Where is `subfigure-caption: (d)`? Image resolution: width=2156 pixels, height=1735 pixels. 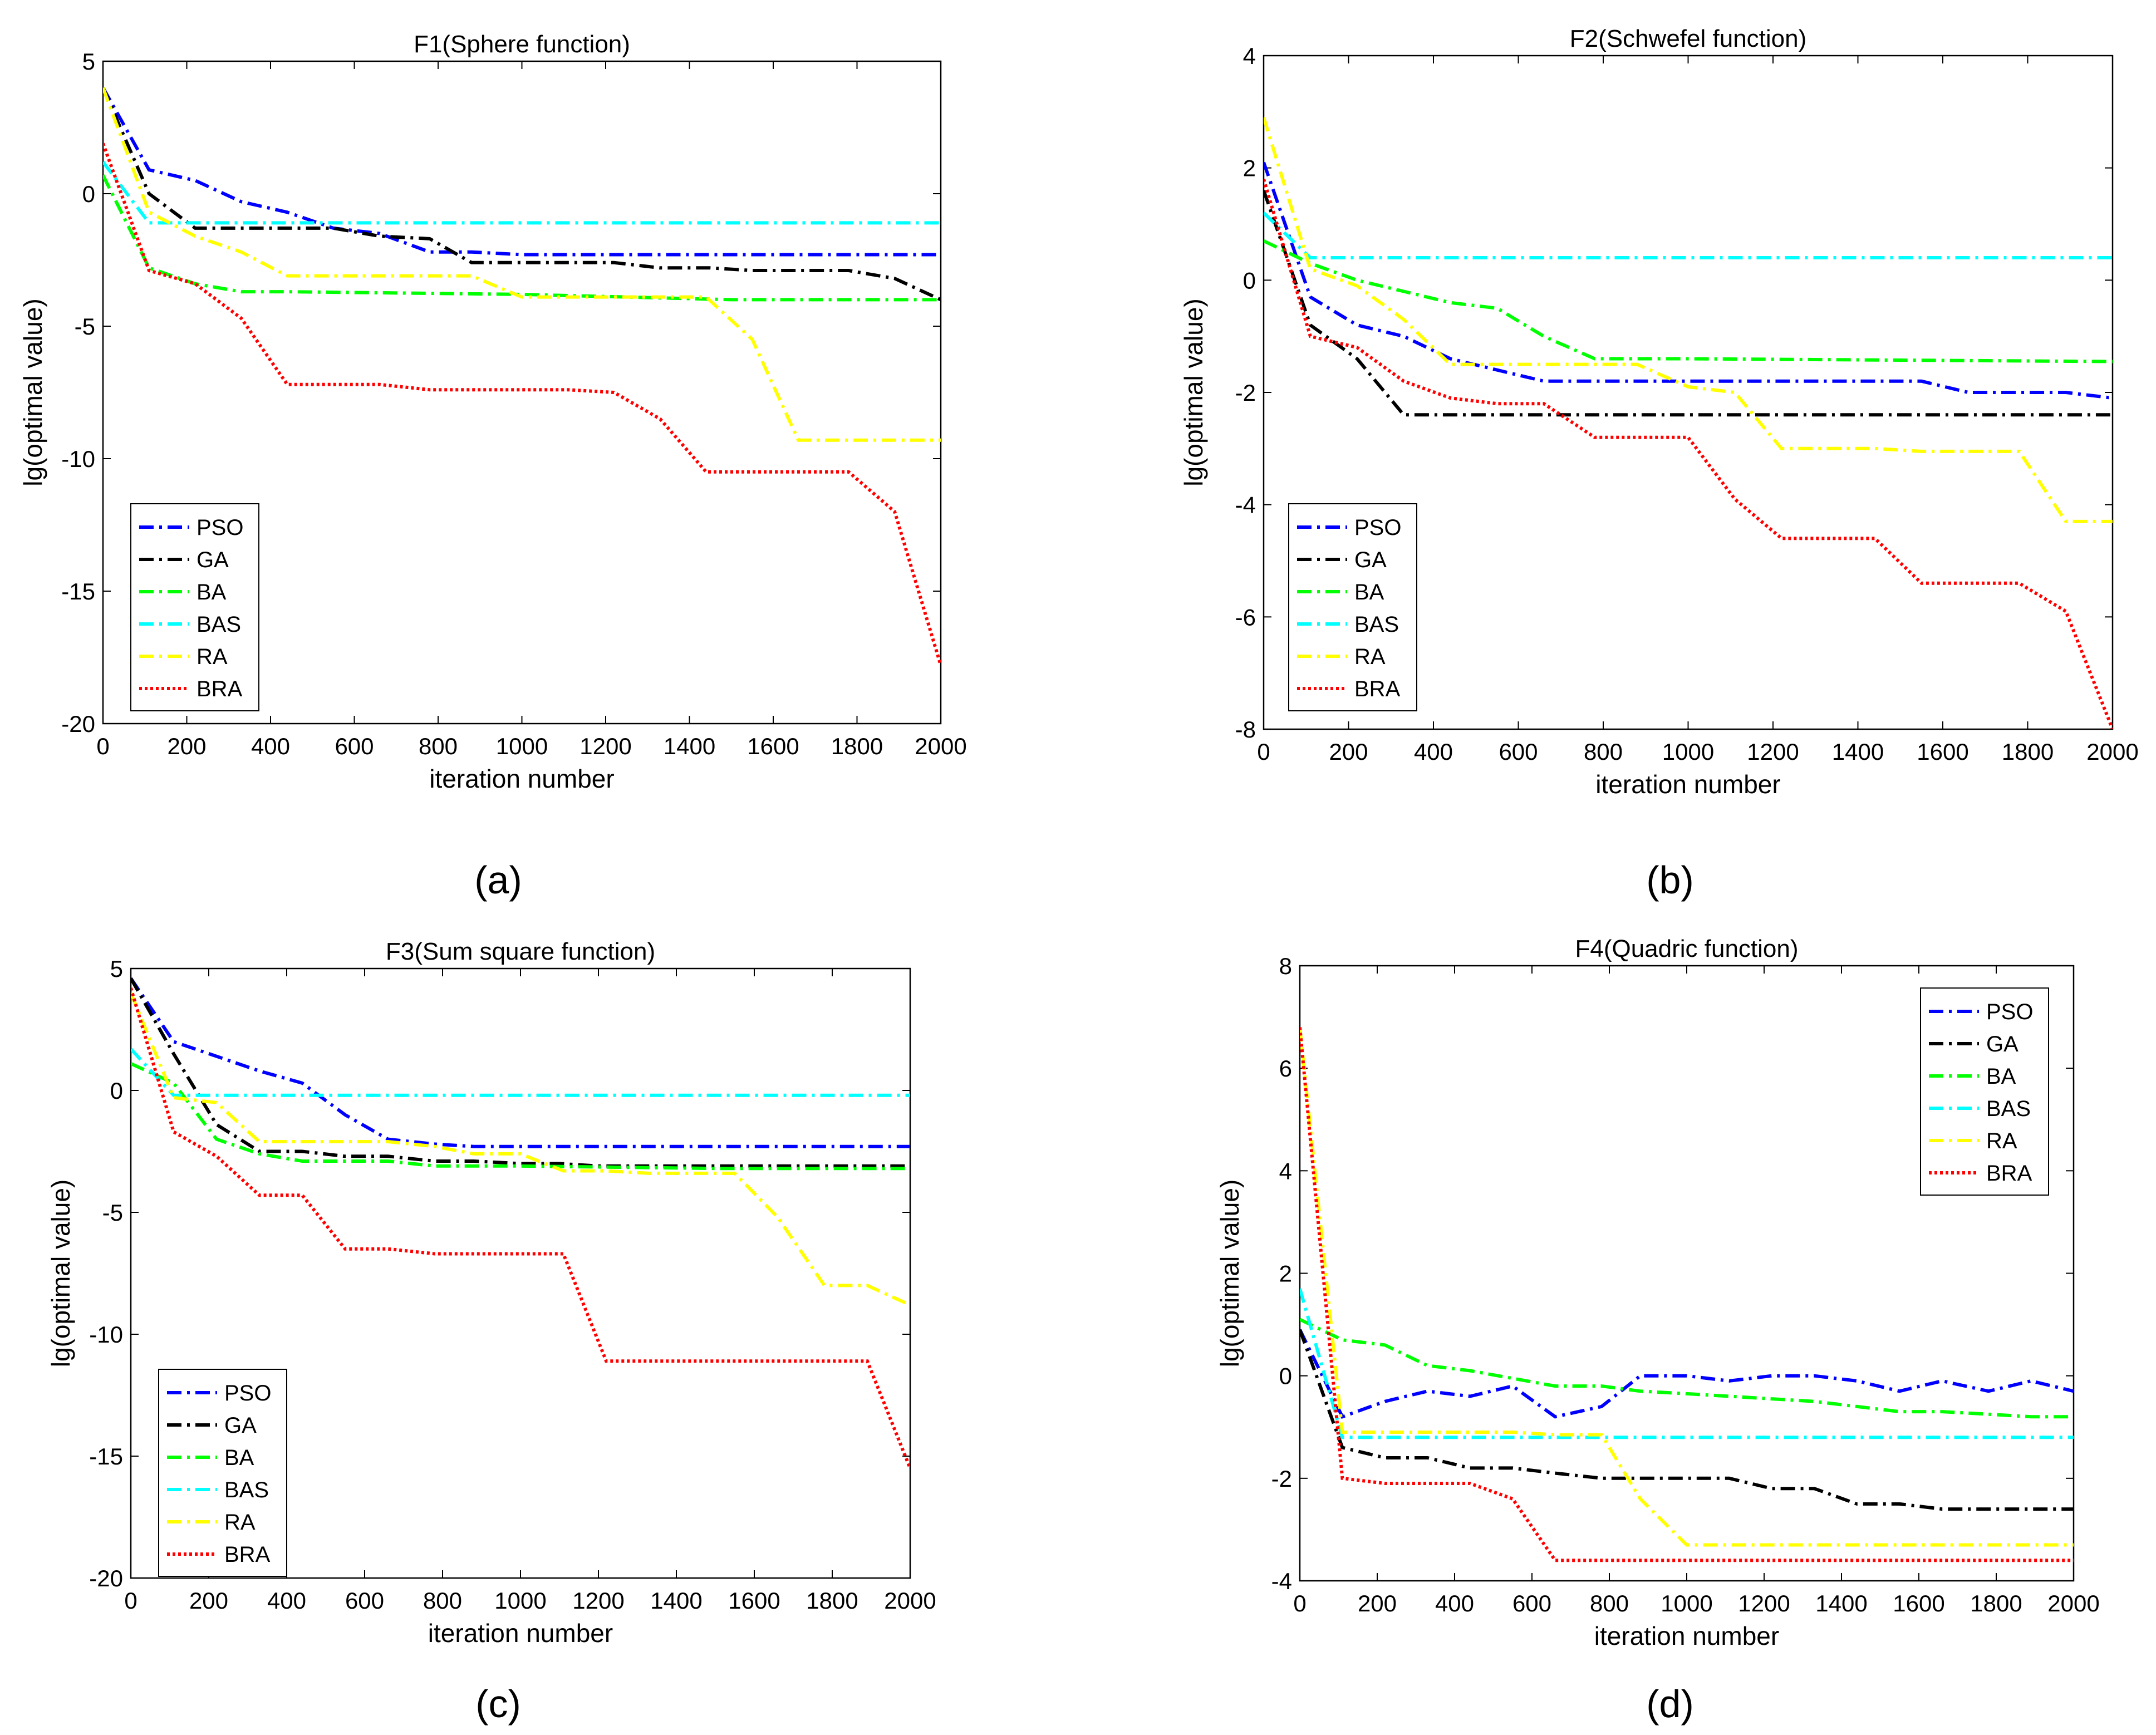 subfigure-caption: (d) is located at coordinates (1670, 1704).